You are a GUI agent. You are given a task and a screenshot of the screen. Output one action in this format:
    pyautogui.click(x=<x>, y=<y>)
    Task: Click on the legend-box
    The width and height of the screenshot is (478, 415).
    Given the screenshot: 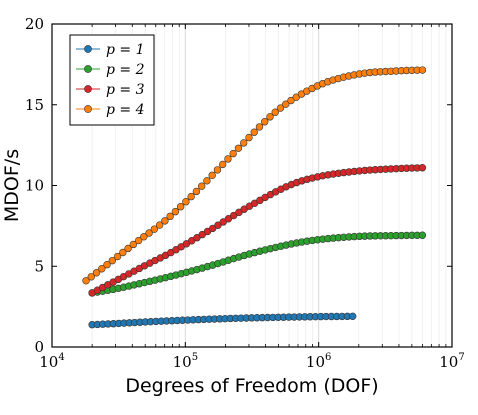 What is the action you would take?
    pyautogui.click(x=112, y=80)
    